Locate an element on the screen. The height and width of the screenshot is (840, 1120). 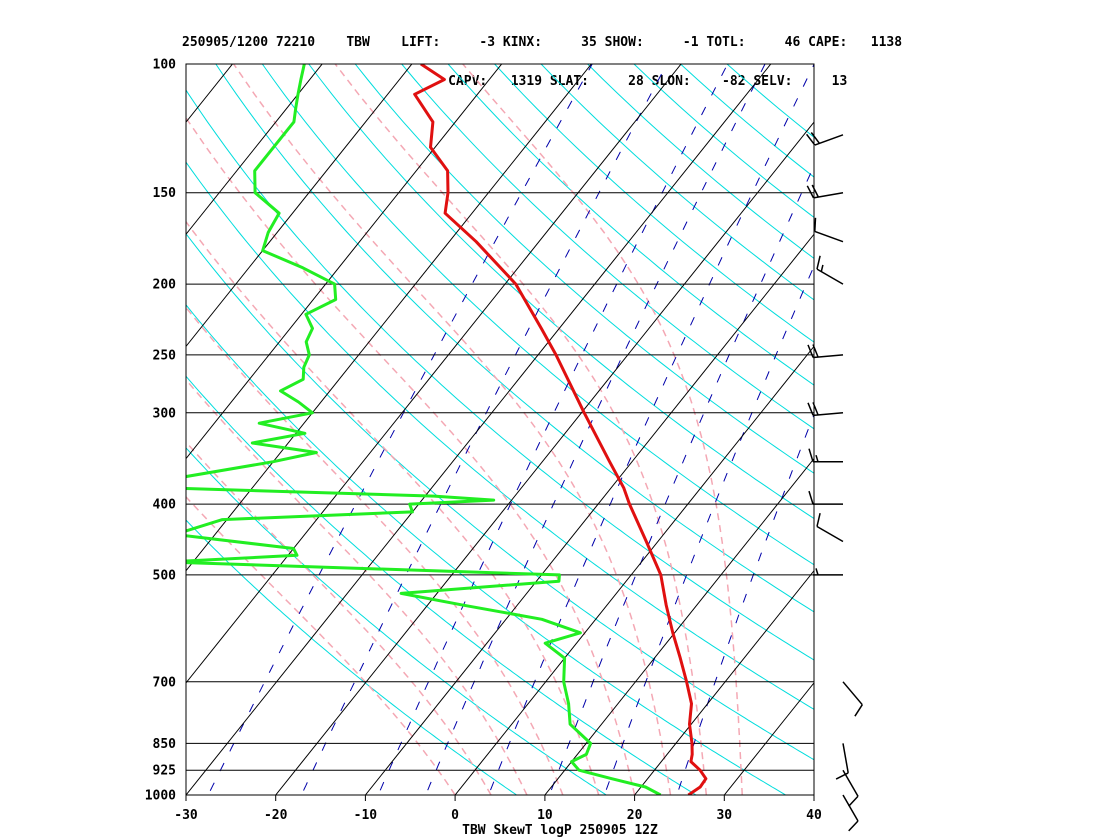
pressure-tick-label: 400 is located at coordinates (165, 505).